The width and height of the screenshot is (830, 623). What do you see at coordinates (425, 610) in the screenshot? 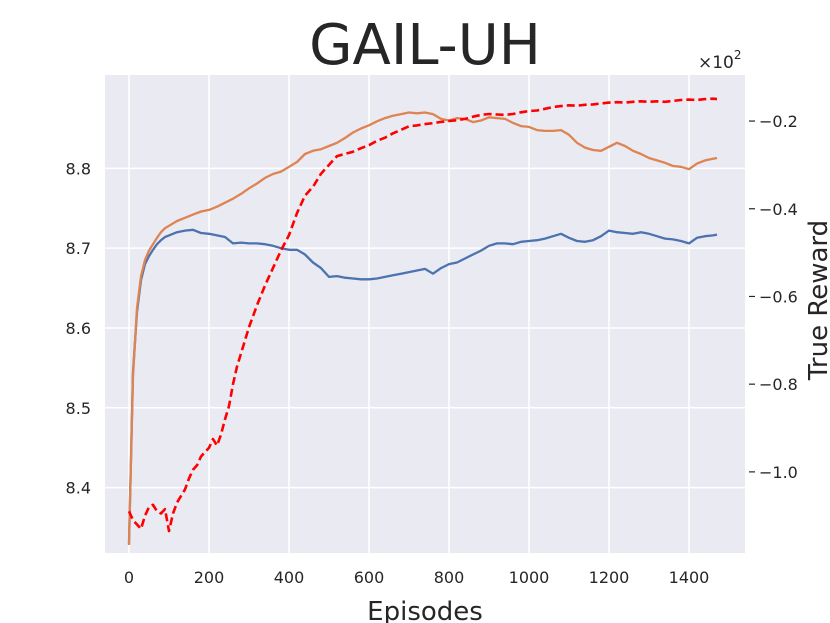
I see `x-axis-label: Episodes` at bounding box center [425, 610].